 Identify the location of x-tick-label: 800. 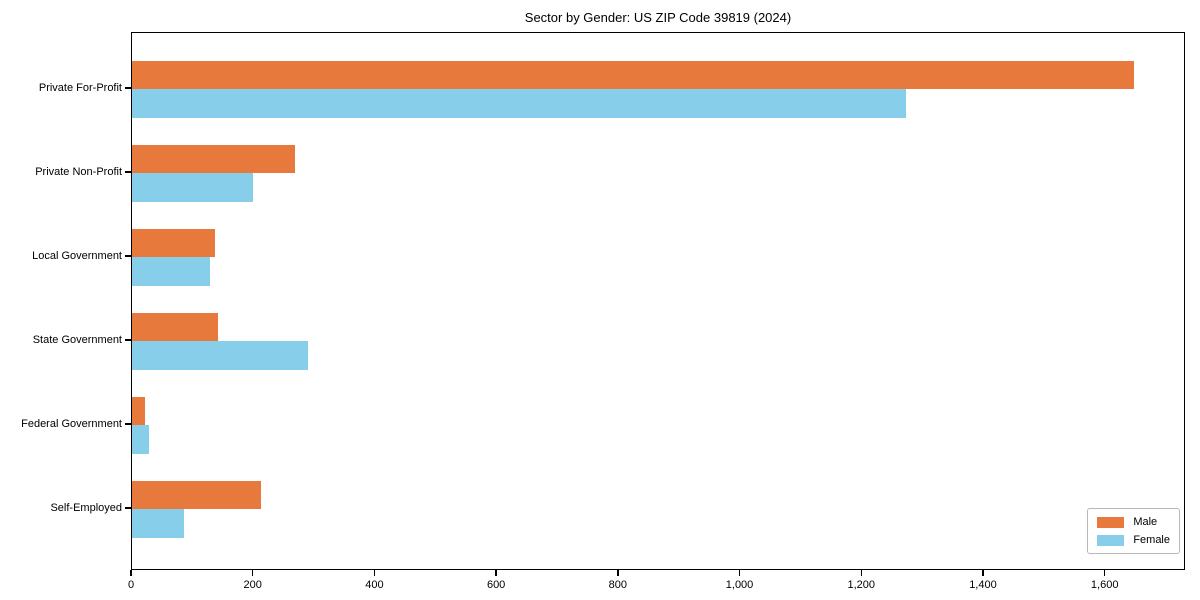
(618, 585).